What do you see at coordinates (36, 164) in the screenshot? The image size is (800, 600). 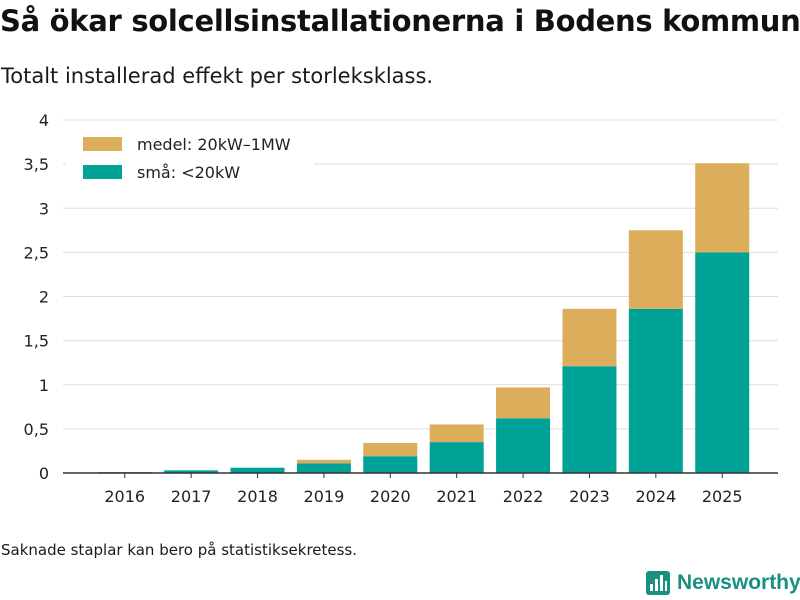 I see `y-tick-label: 3,5` at bounding box center [36, 164].